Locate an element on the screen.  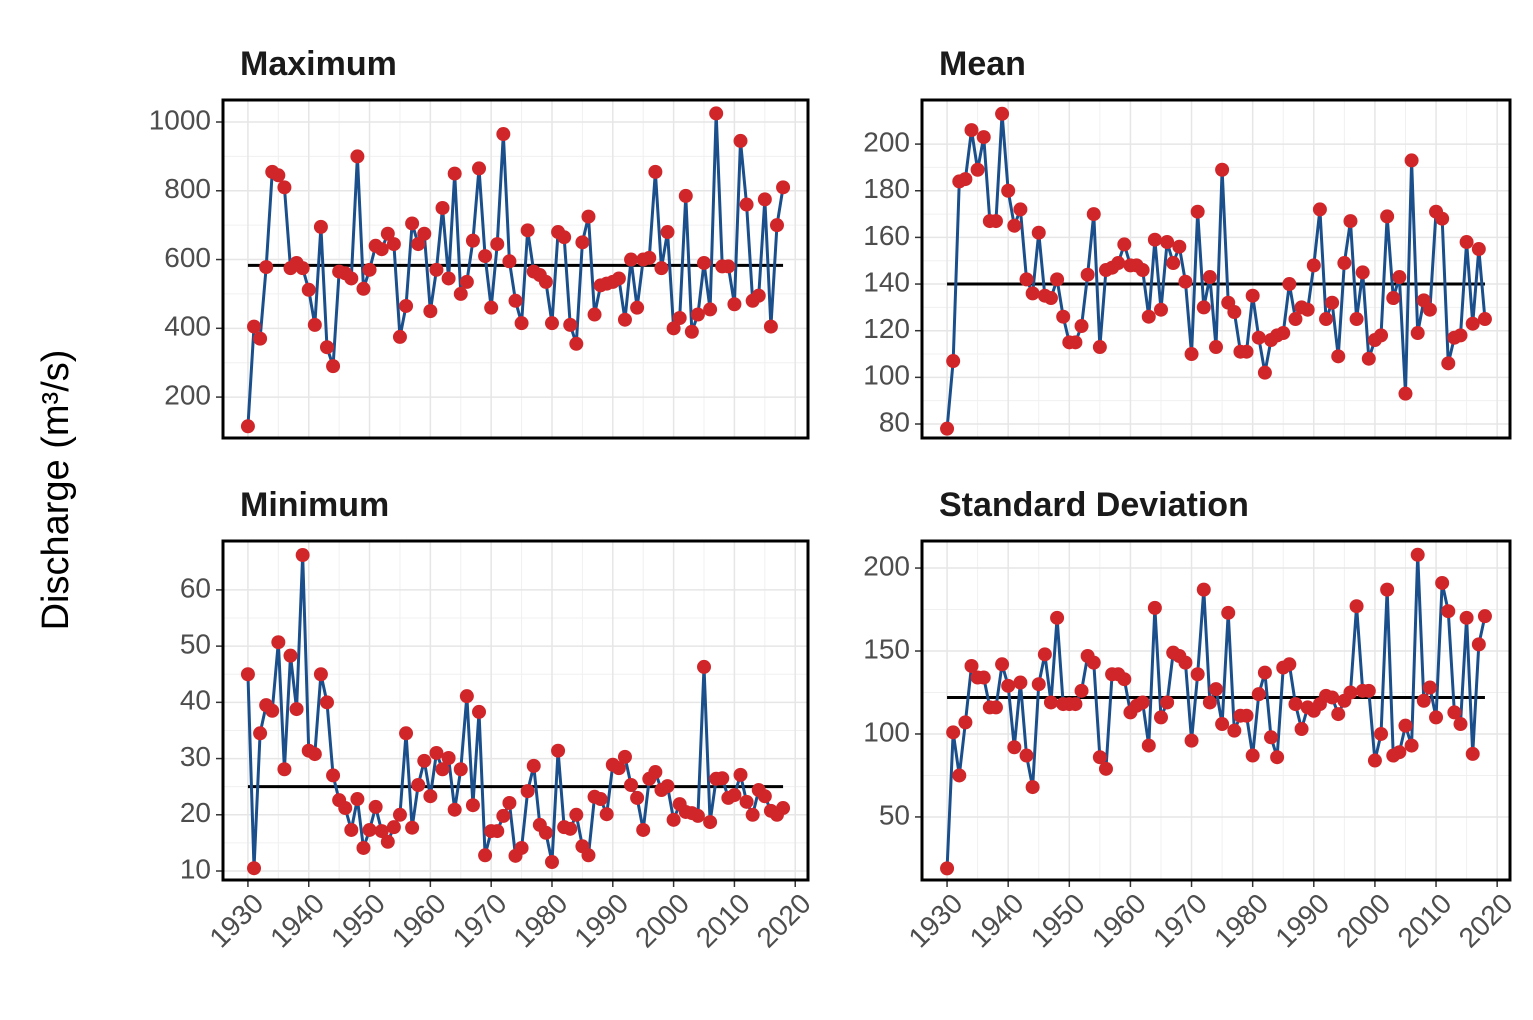
y-tick-label: 200 is located at coordinates (886, 565).